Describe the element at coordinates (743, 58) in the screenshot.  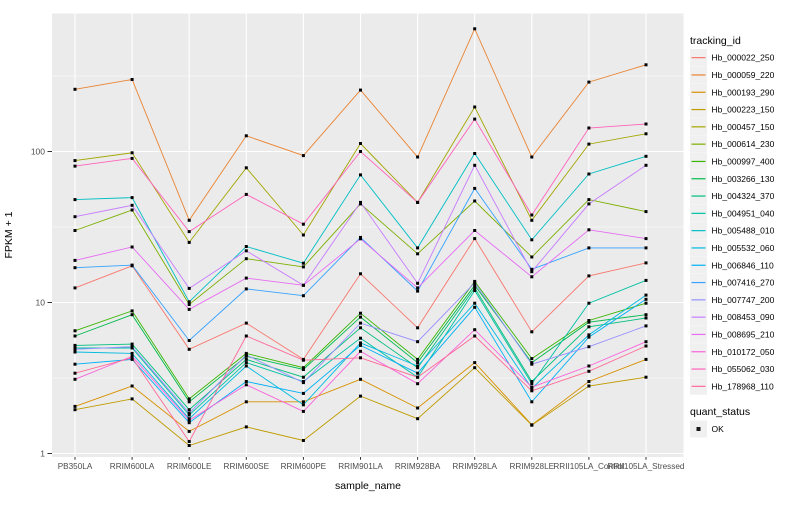
I see `legend-label-Hb_000022_250: Hb_000022_250` at that location.